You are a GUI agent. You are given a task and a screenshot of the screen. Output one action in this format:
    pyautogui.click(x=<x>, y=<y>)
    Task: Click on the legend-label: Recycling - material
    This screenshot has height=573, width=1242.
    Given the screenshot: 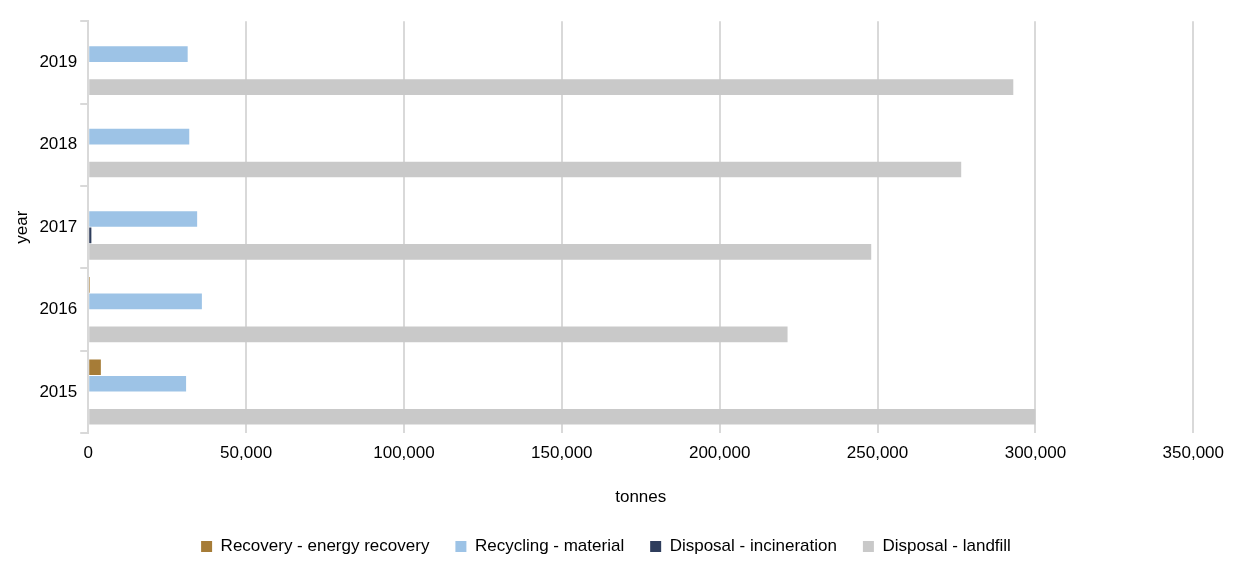 What is the action you would take?
    pyautogui.click(x=549, y=546)
    